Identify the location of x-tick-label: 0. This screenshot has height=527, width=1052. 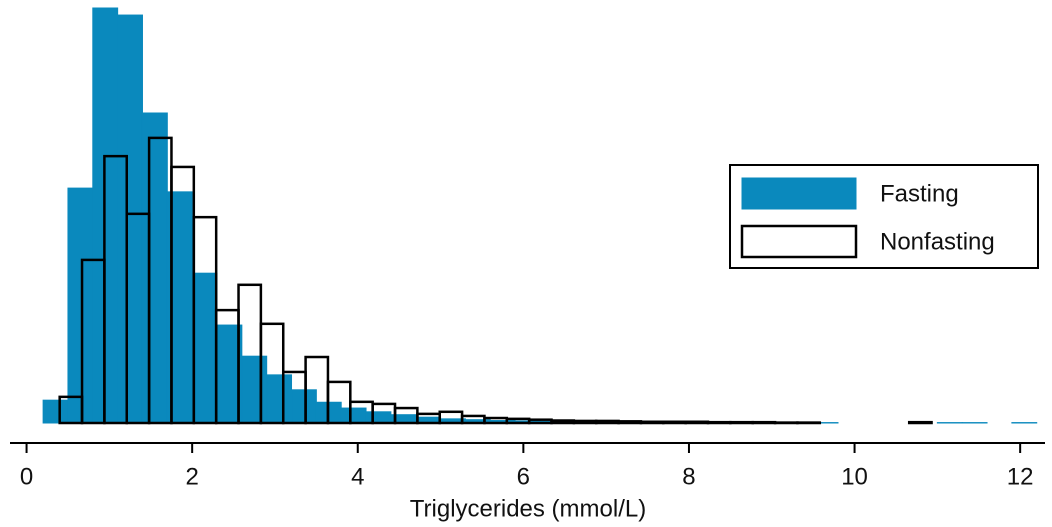
(26, 476).